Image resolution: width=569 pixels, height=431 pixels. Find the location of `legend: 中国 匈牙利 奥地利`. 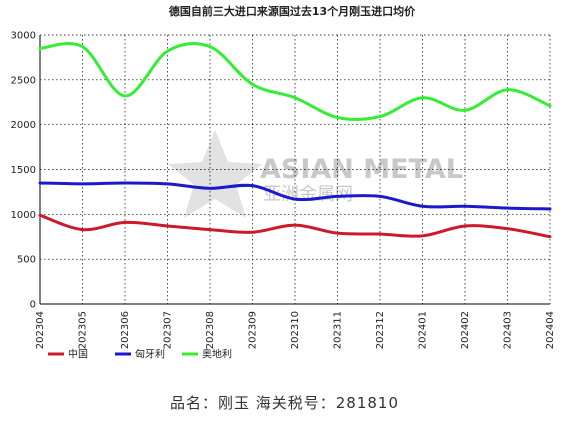

legend: 中国 匈牙利 奥地利 is located at coordinates (140, 354).